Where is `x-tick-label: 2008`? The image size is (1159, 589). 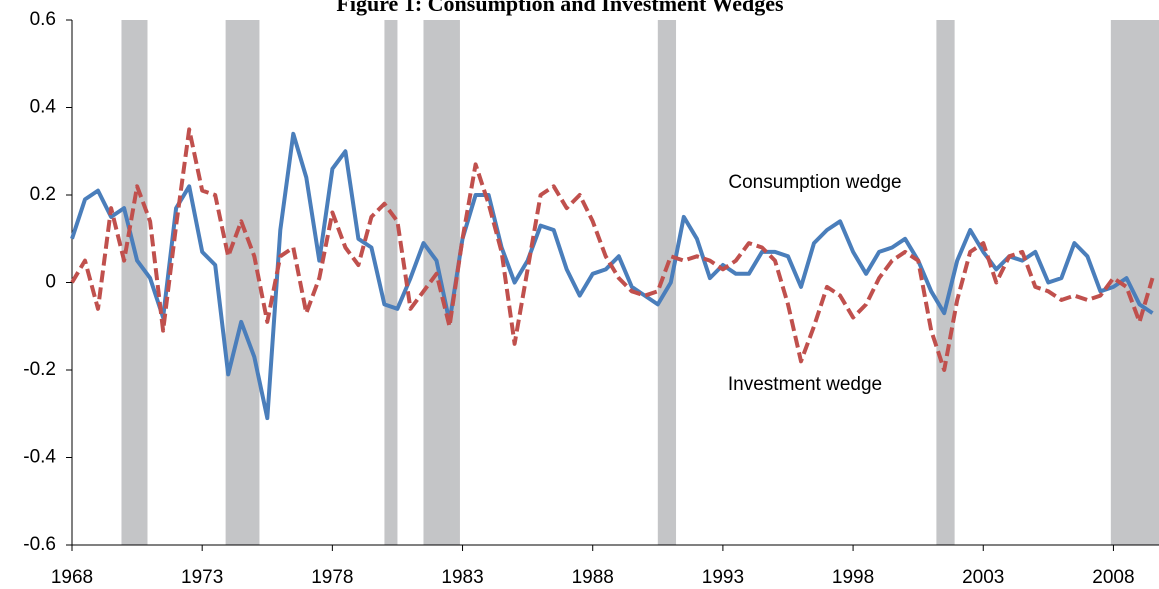 x-tick-label: 2008 is located at coordinates (1113, 577).